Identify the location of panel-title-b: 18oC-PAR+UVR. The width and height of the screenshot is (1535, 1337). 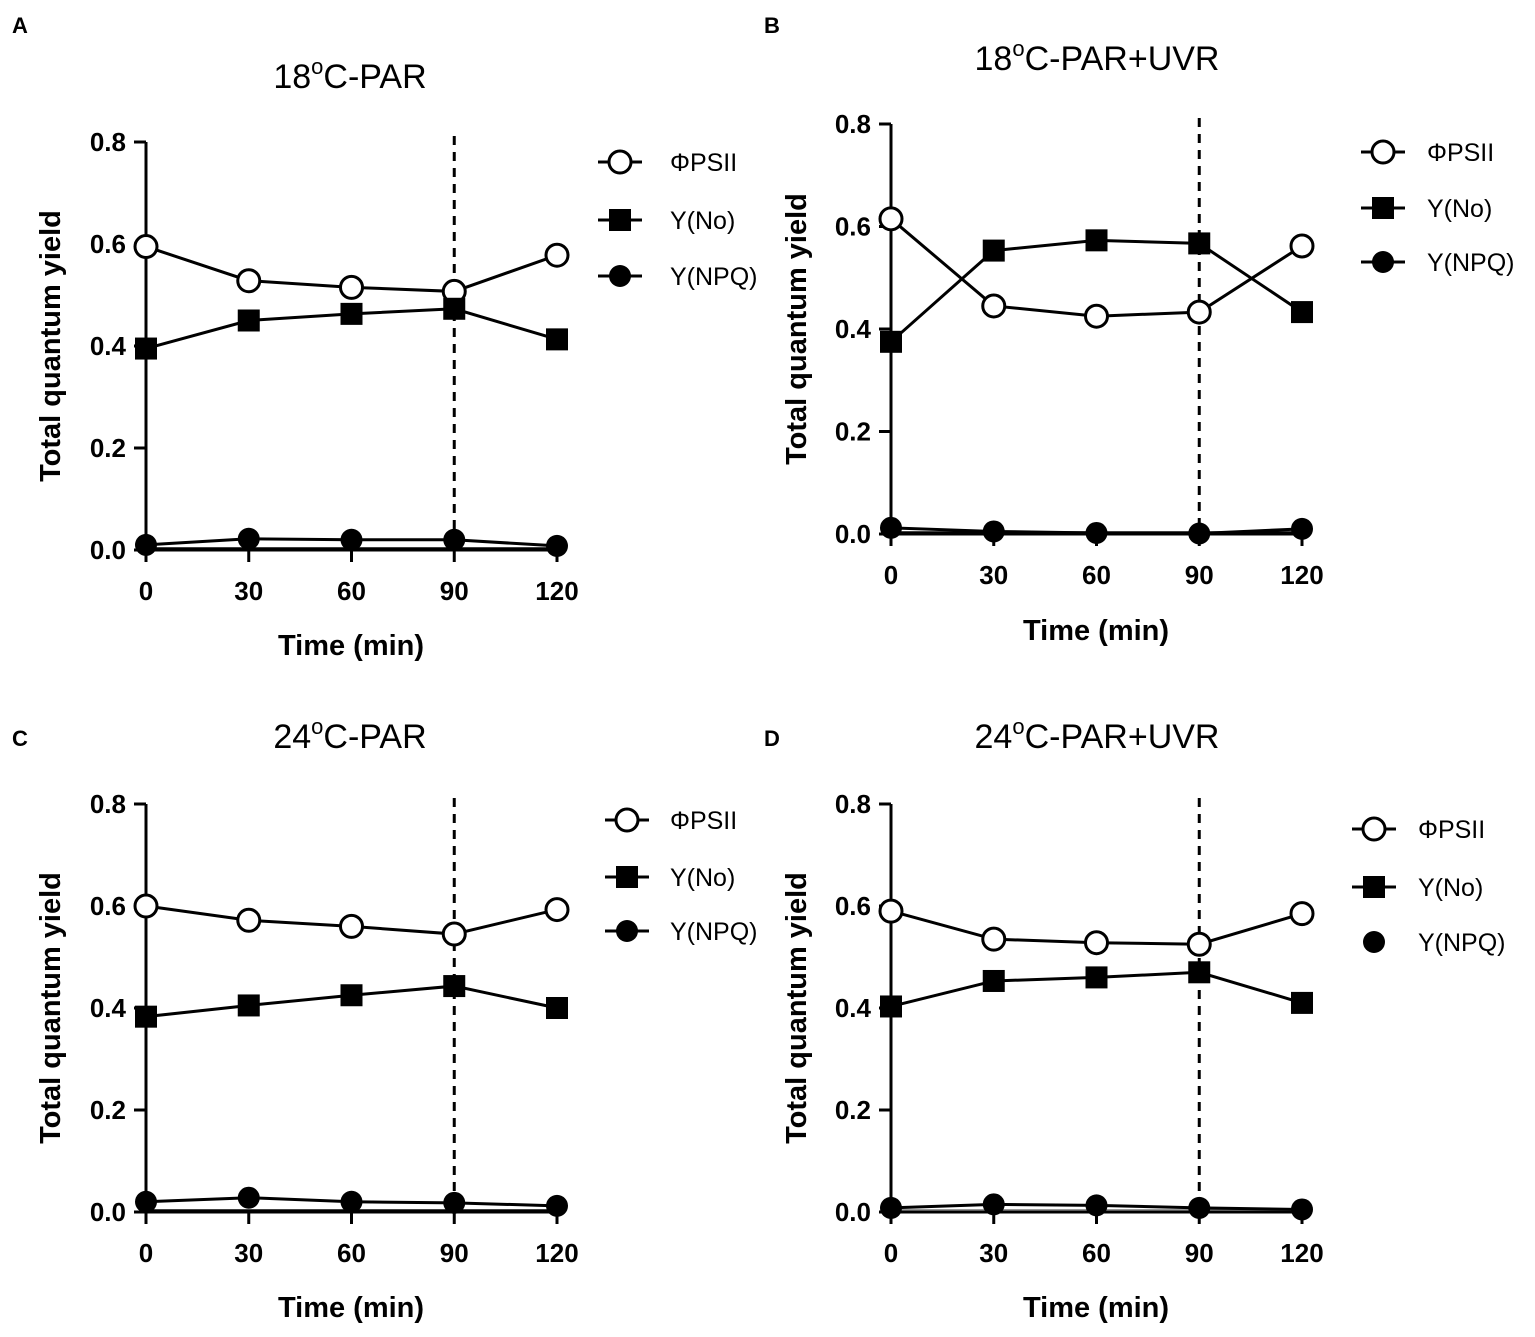
(1097, 57).